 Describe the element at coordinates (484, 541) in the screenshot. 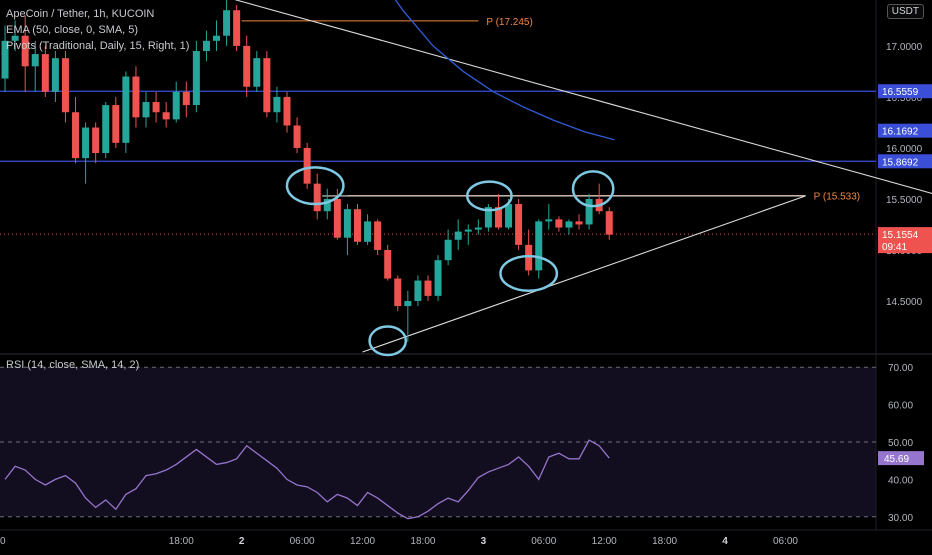

I see `time-tick-label: 3` at that location.